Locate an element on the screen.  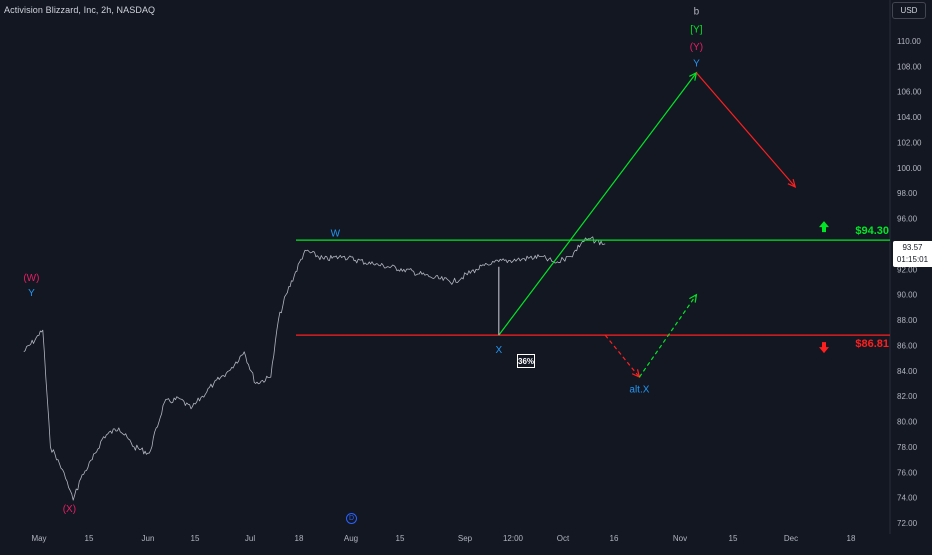
currency-button: USD is located at coordinates (909, 10).